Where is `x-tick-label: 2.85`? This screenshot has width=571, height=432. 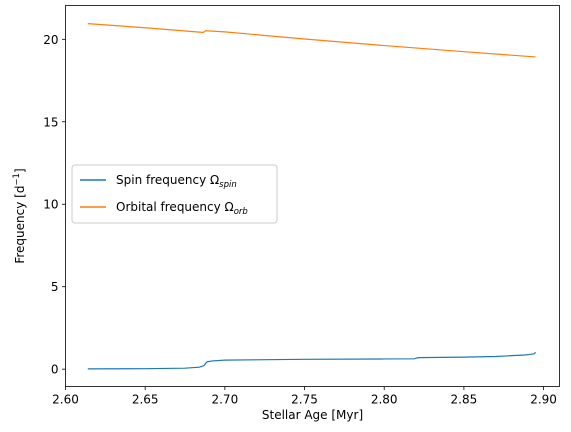
x-tick-label: 2.85 is located at coordinates (464, 400).